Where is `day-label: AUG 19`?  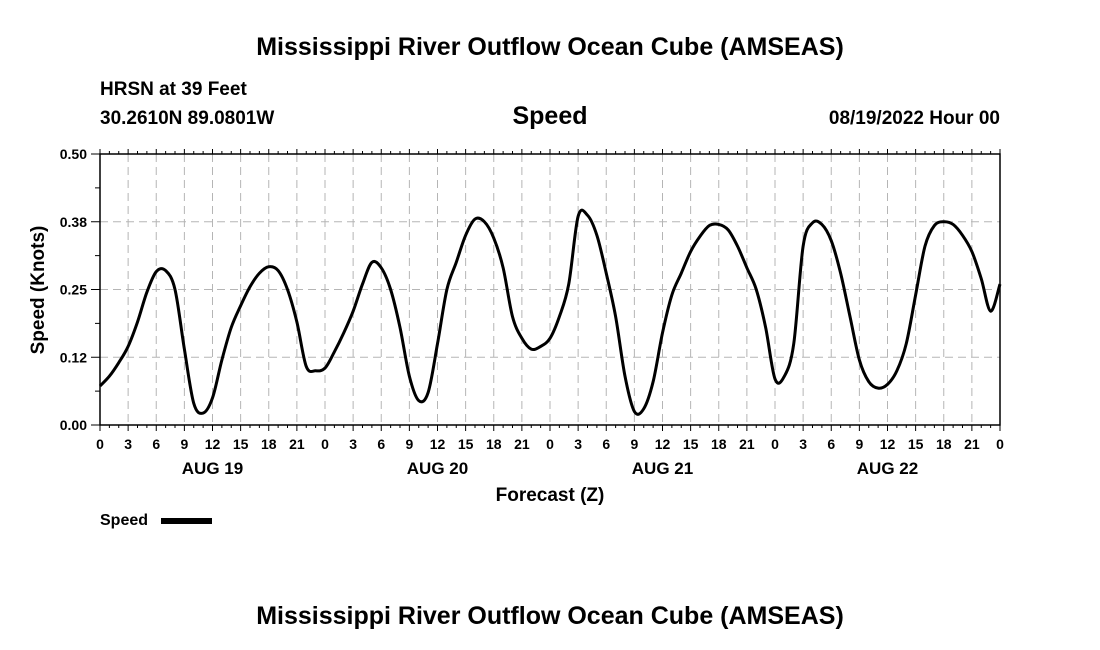 day-label: AUG 19 is located at coordinates (212, 468).